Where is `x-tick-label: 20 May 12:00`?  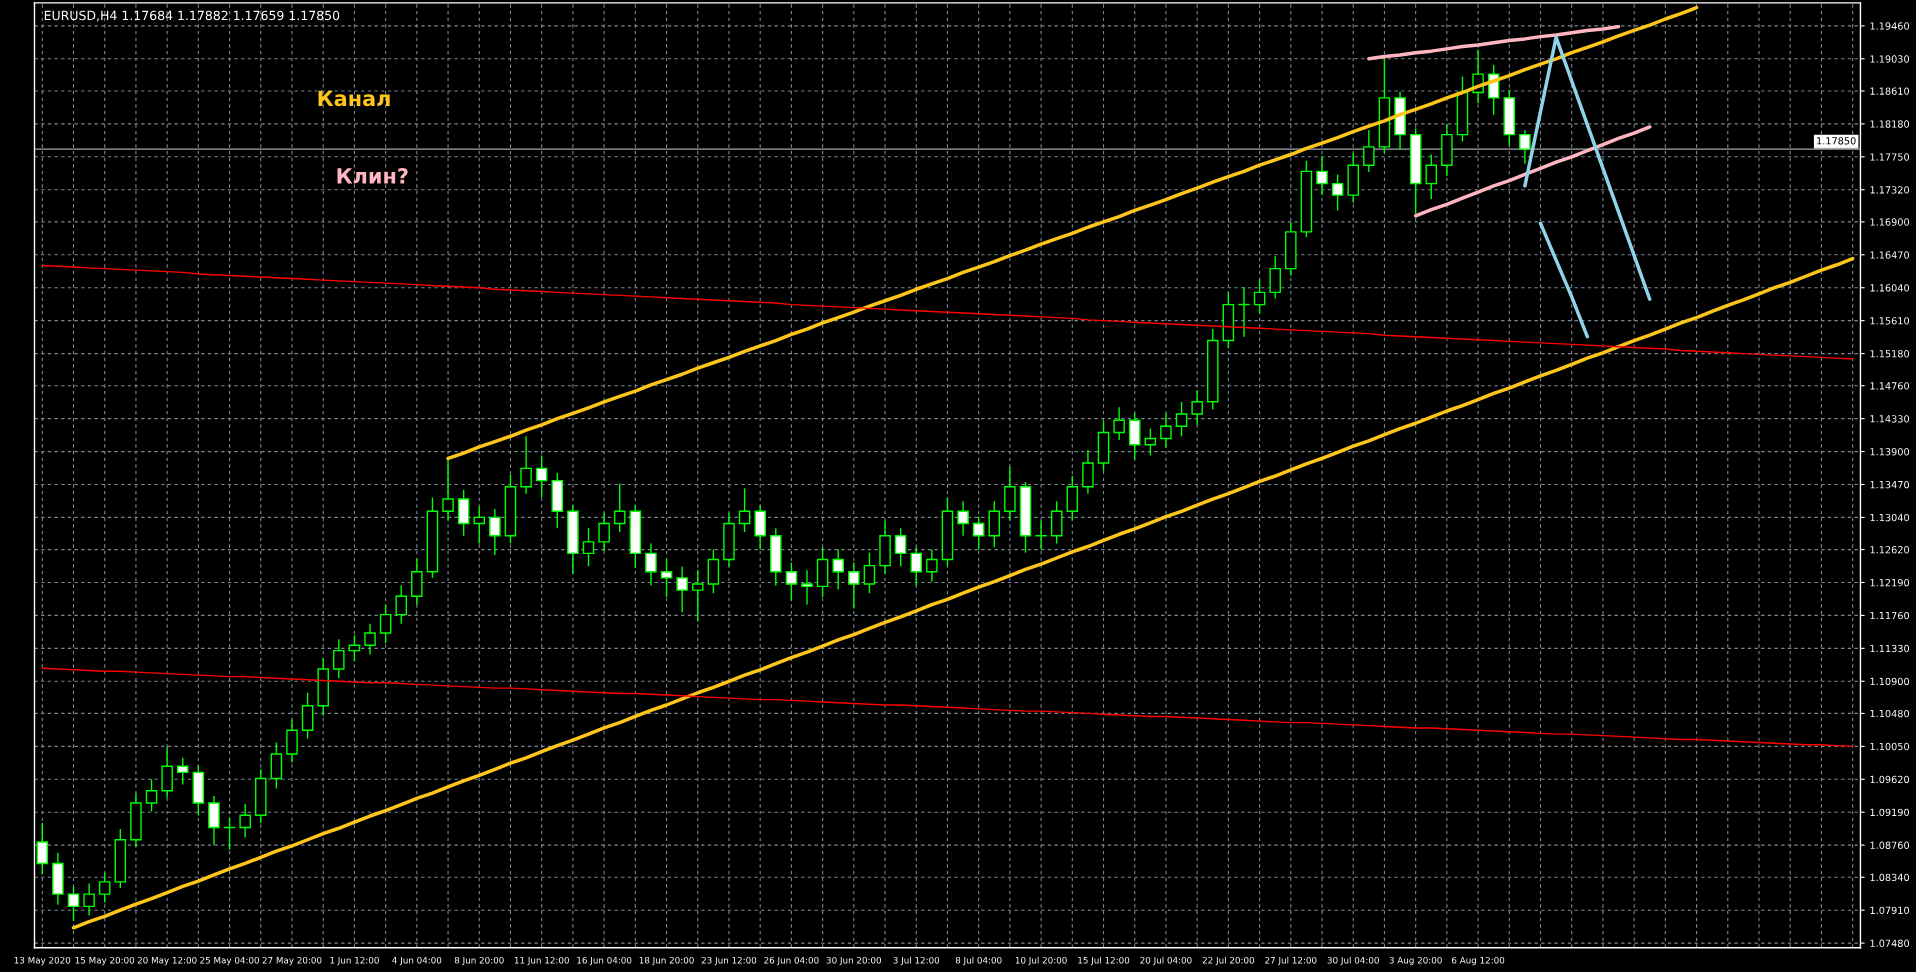 x-tick-label: 20 May 12:00 is located at coordinates (167, 961).